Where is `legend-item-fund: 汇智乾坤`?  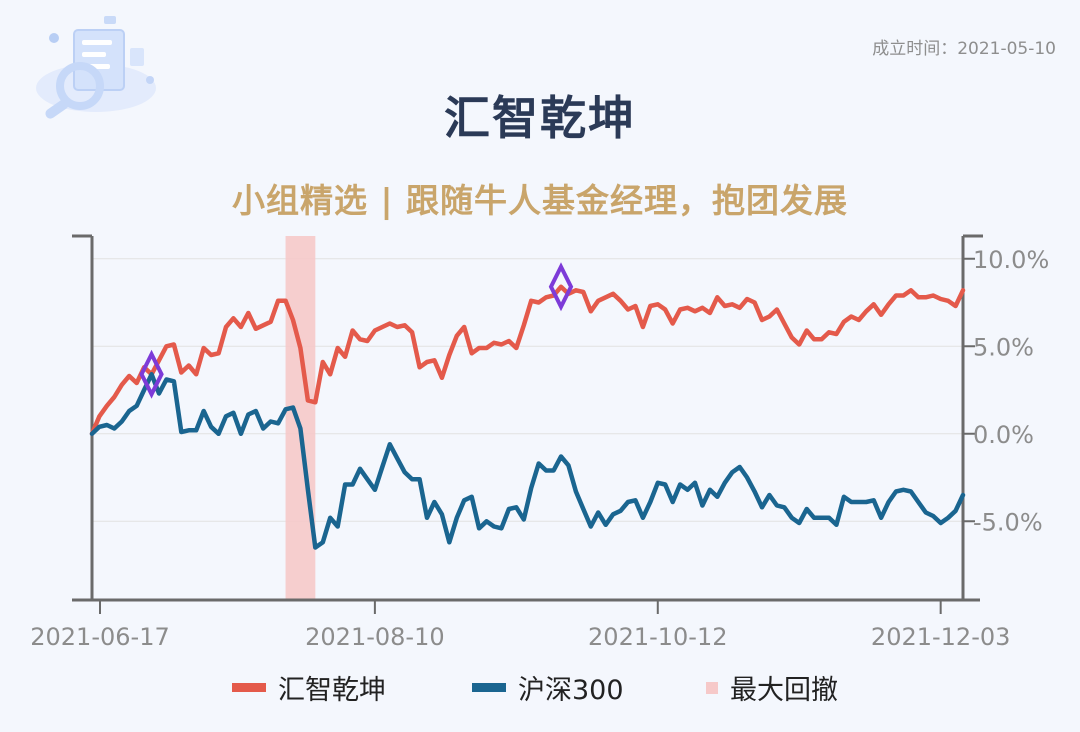
legend-item-fund: 汇智乾坤 is located at coordinates (309, 687).